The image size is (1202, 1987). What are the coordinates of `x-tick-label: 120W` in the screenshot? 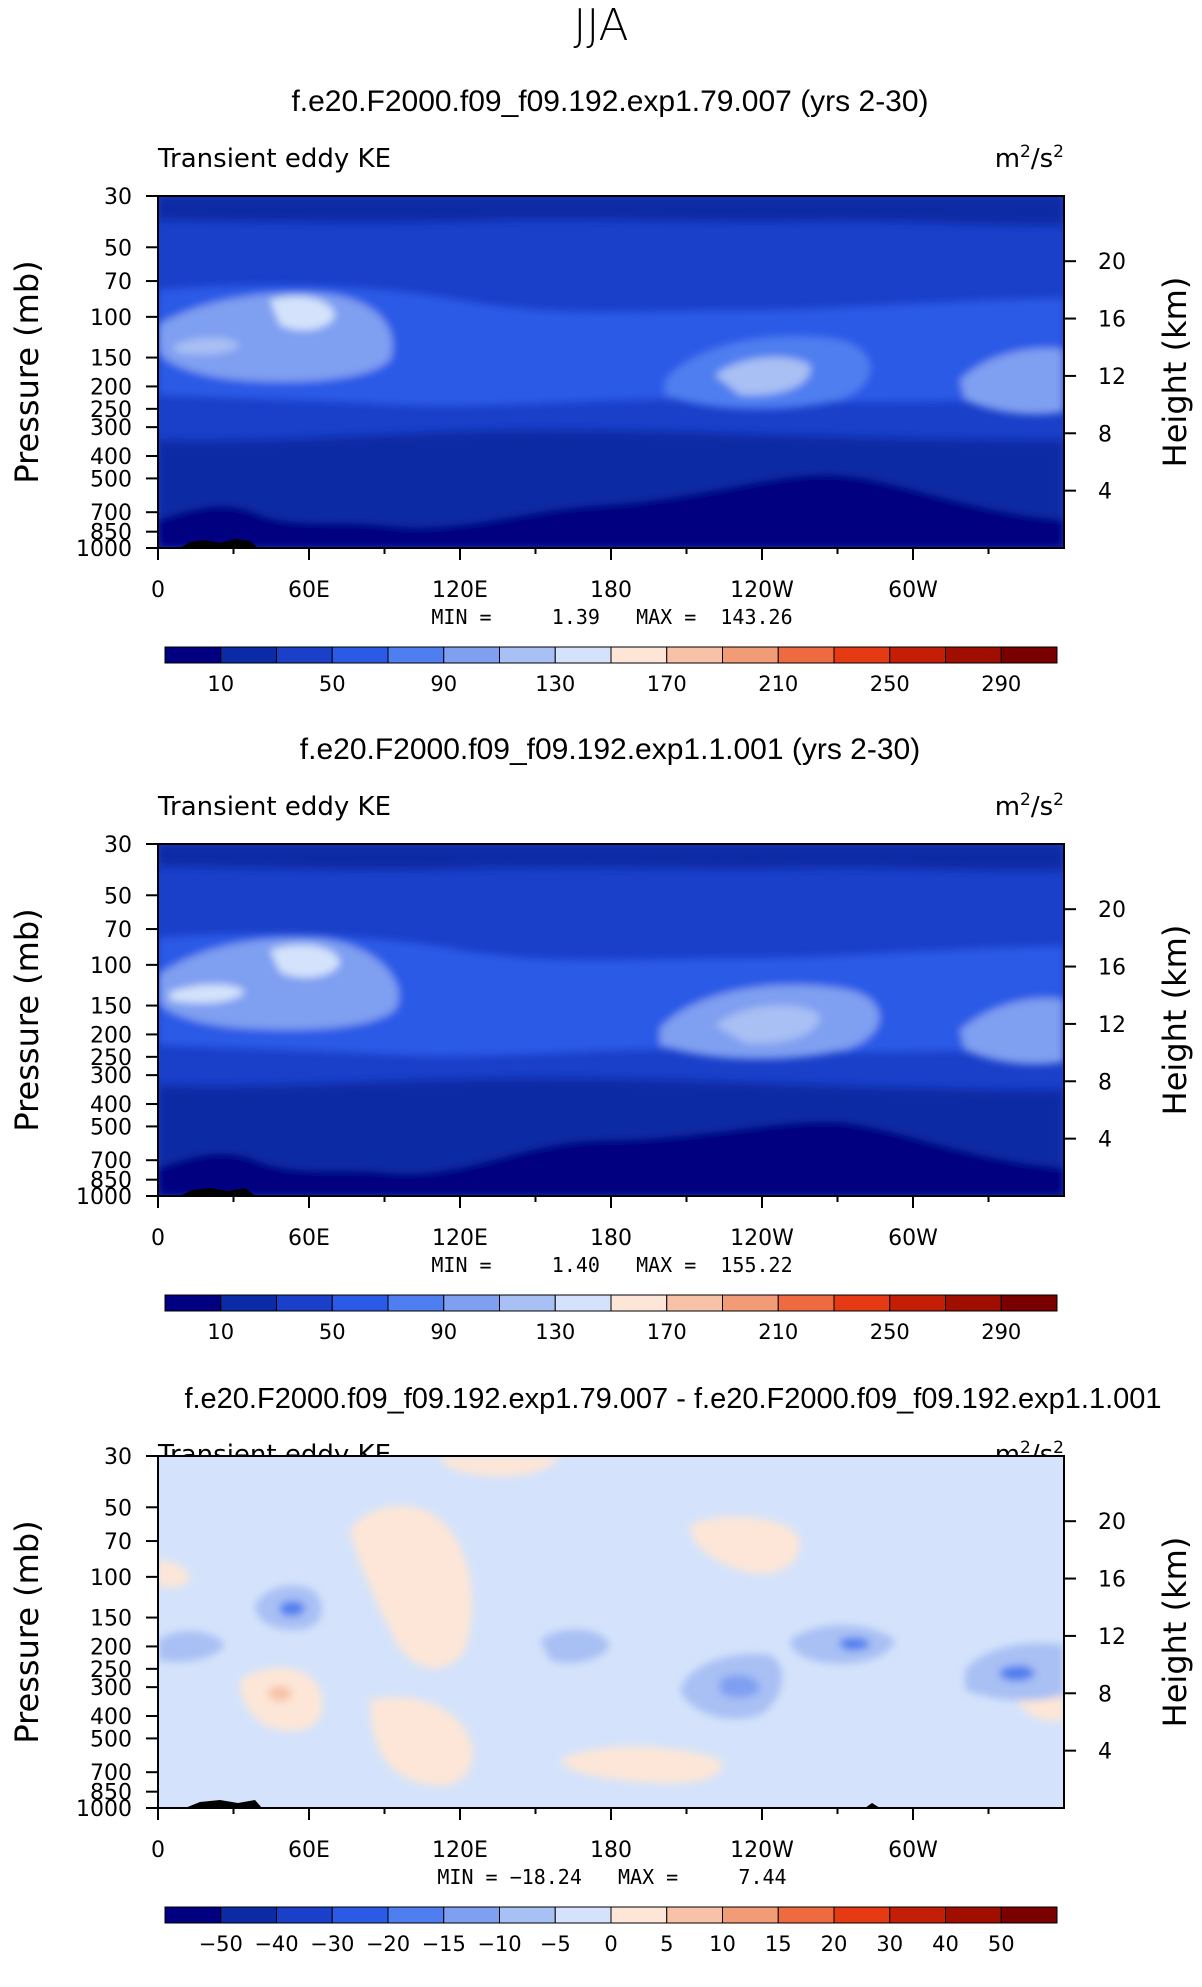 It's located at (762, 590).